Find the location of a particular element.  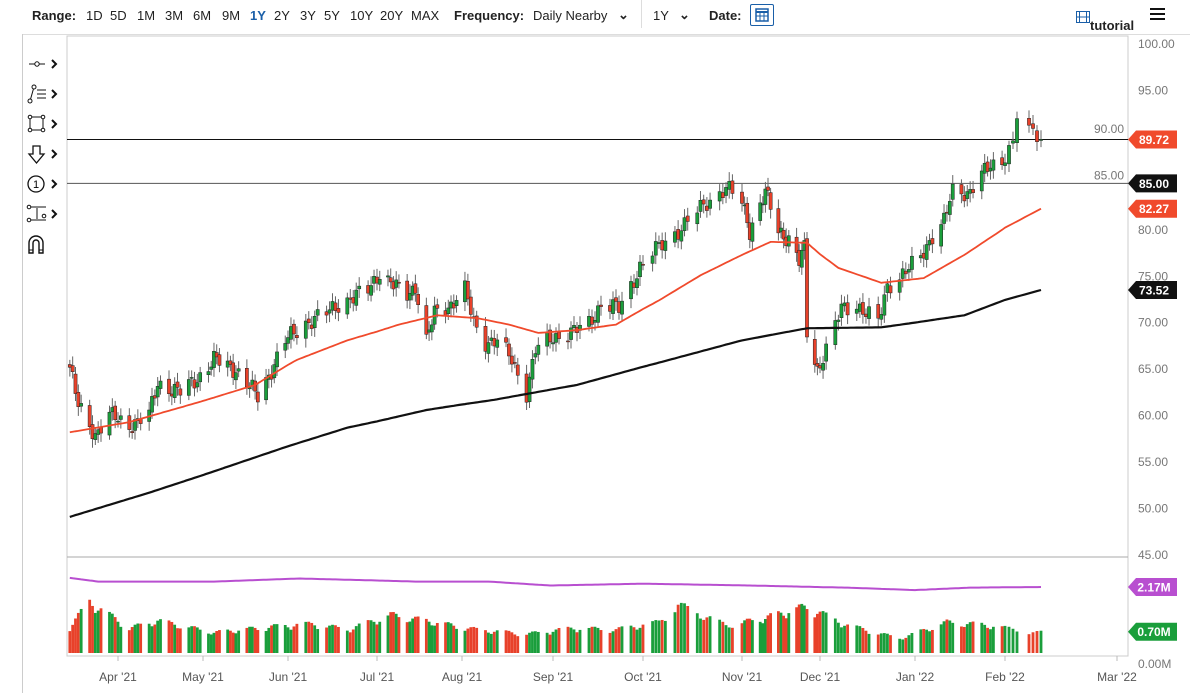

range-9m: 9M is located at coordinates (231, 15).